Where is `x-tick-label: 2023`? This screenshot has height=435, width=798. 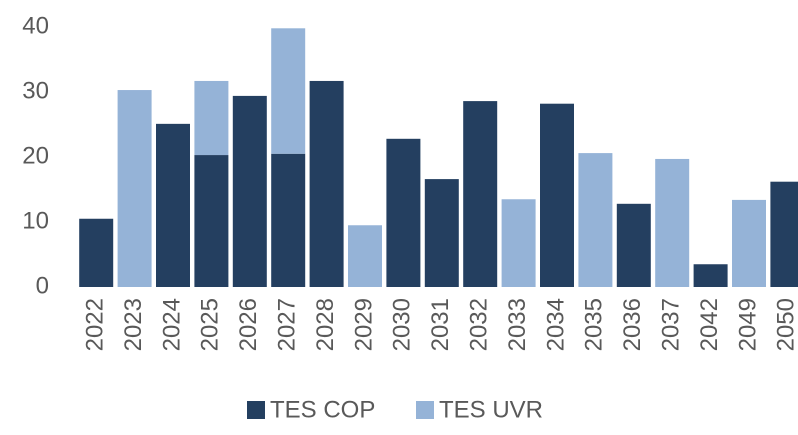
x-tick-label: 2023 is located at coordinates (133, 324).